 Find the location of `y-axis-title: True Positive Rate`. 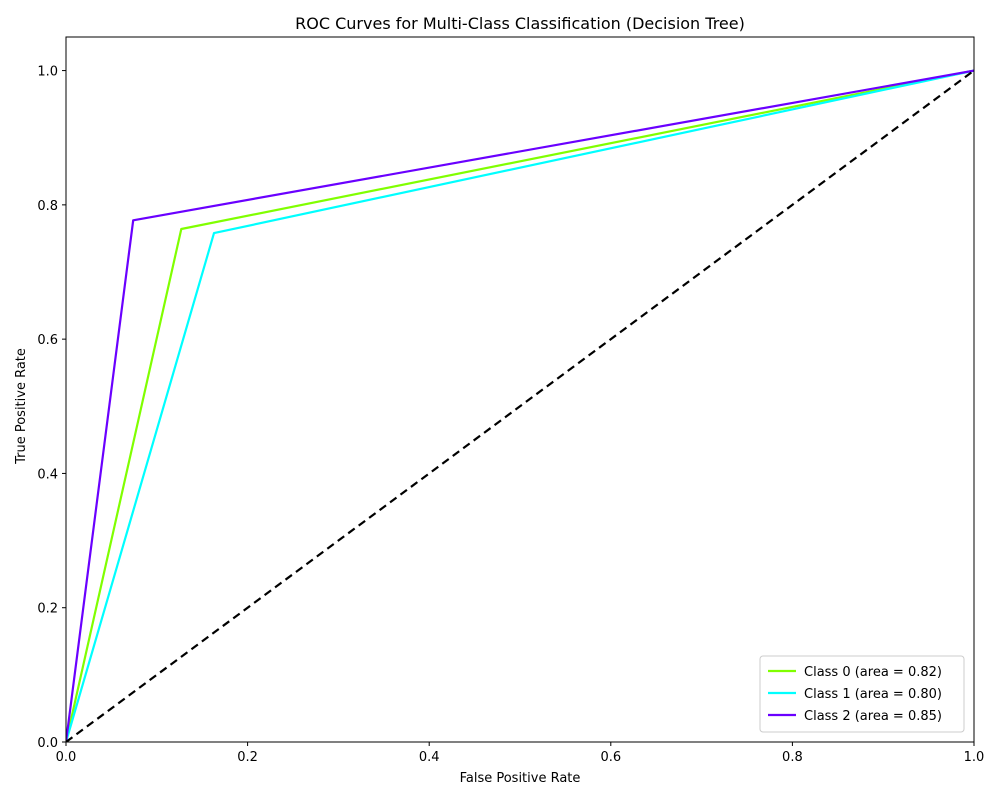

y-axis-title: True Positive Rate is located at coordinates (21, 406).